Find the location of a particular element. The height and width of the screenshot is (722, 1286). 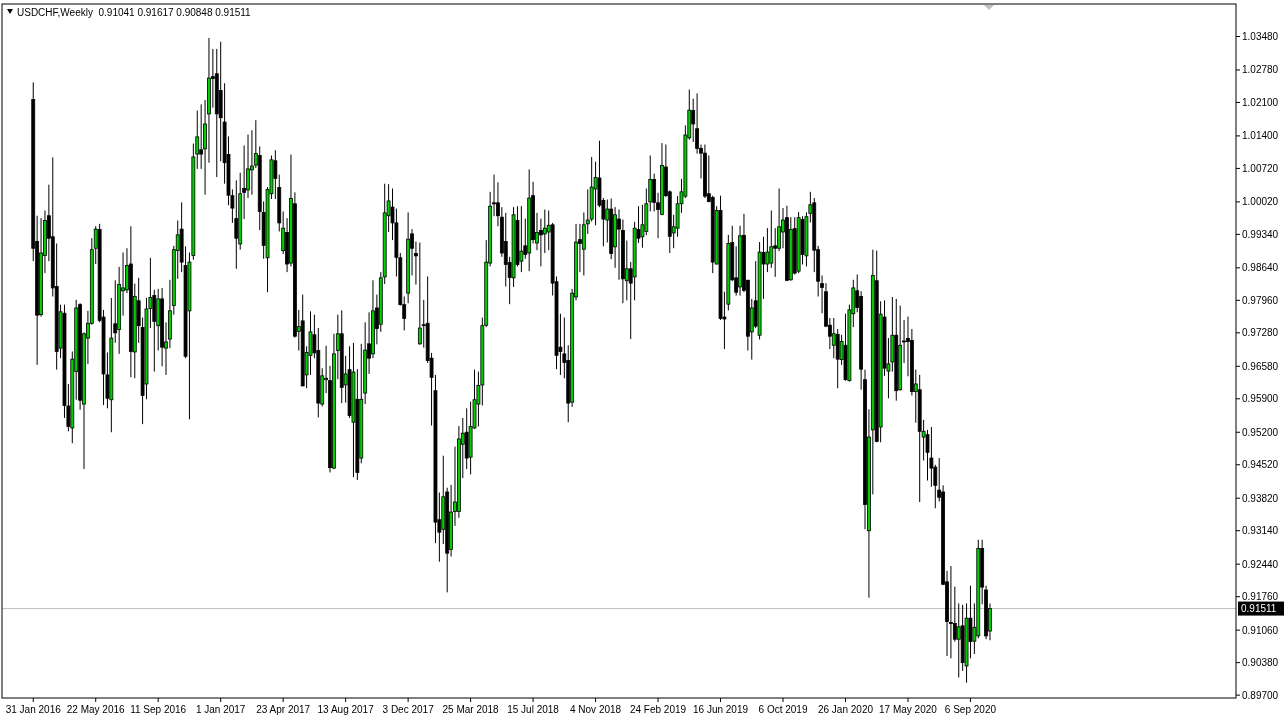

y-tick-label: 0.89700 is located at coordinates (1260, 695).